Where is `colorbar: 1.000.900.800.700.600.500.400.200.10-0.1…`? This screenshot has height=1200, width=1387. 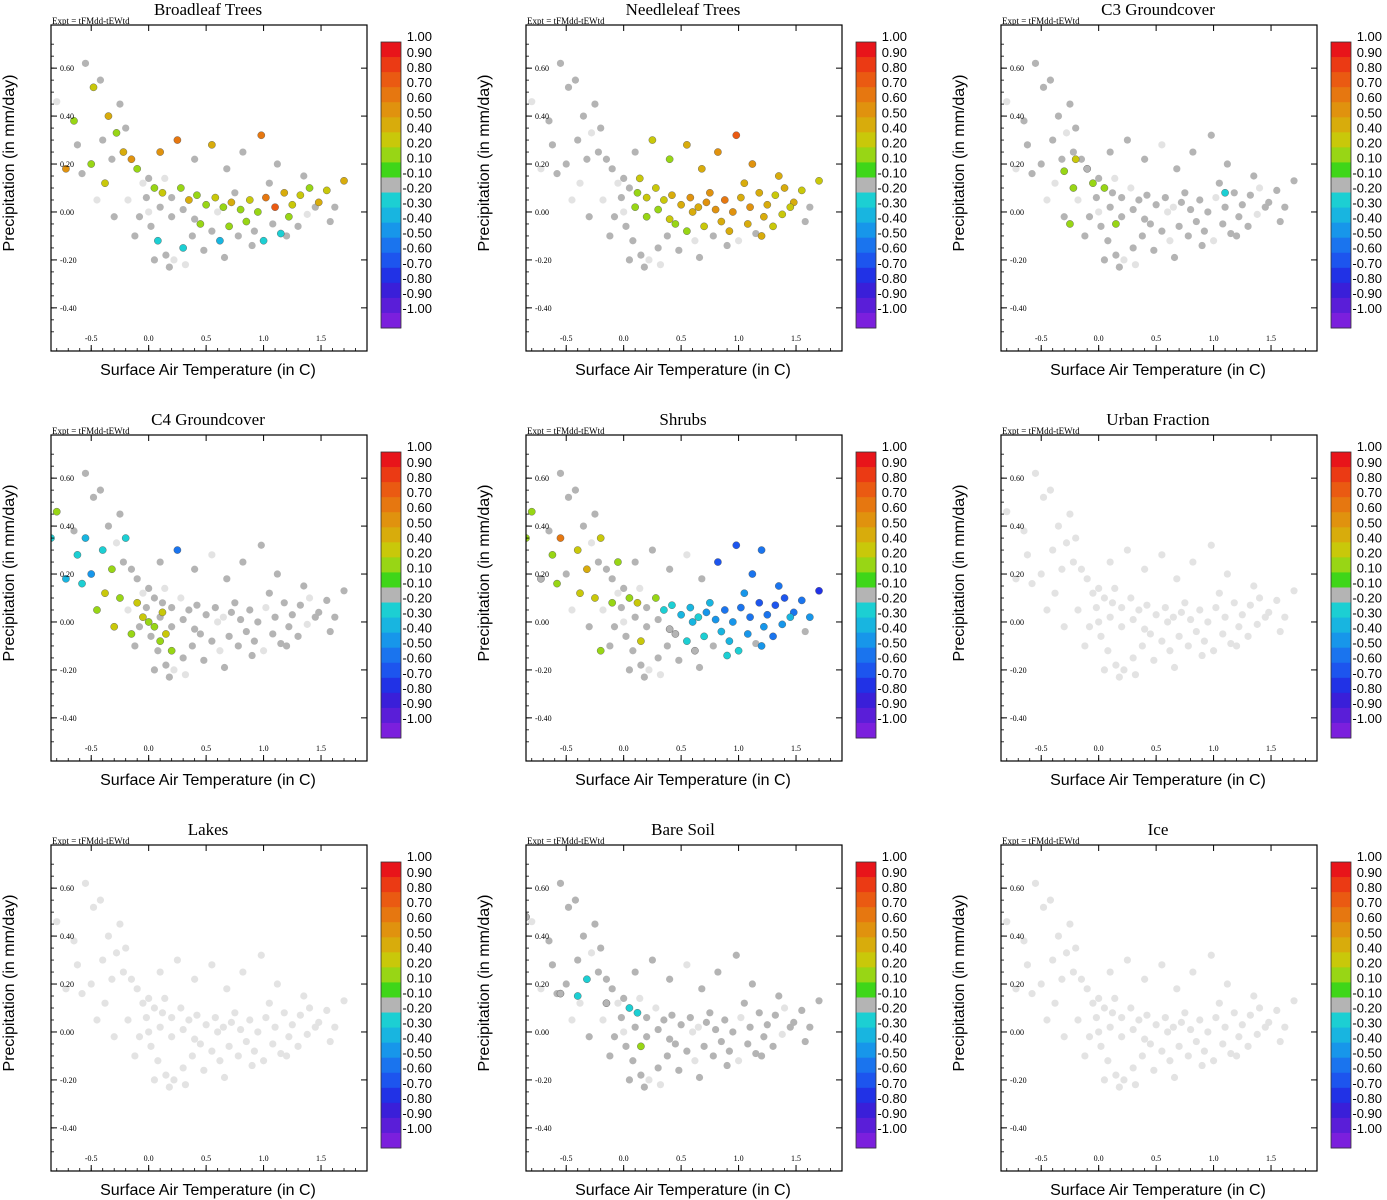 colorbar: 1.000.900.800.700.600.500.400.200.10-0.1… is located at coordinates (406, 999).